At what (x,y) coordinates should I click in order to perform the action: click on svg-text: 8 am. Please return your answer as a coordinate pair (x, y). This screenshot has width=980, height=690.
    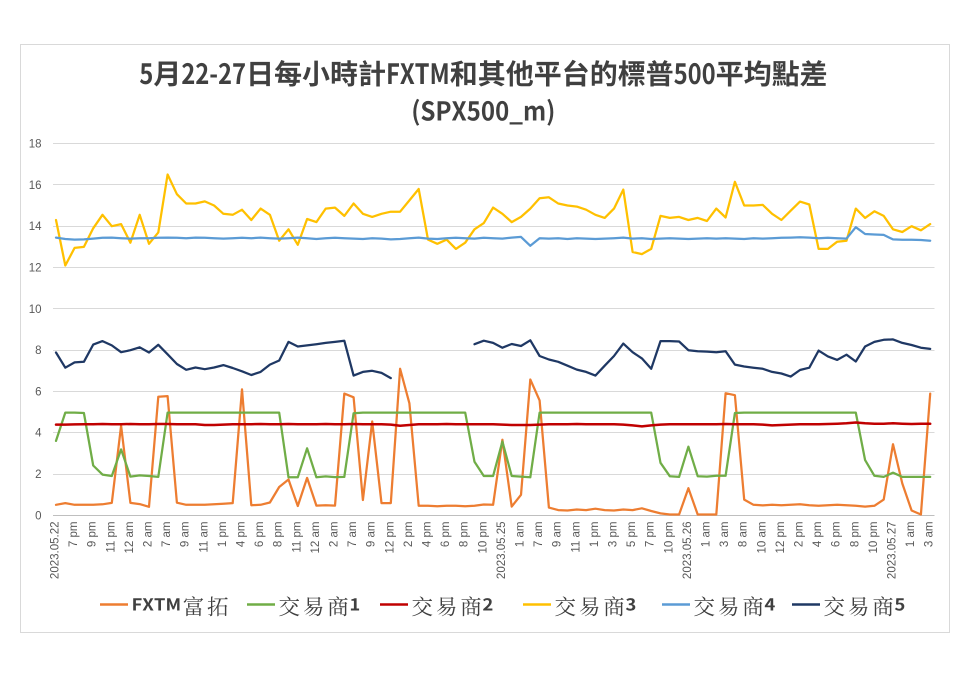
    Looking at the image, I should click on (744, 535).